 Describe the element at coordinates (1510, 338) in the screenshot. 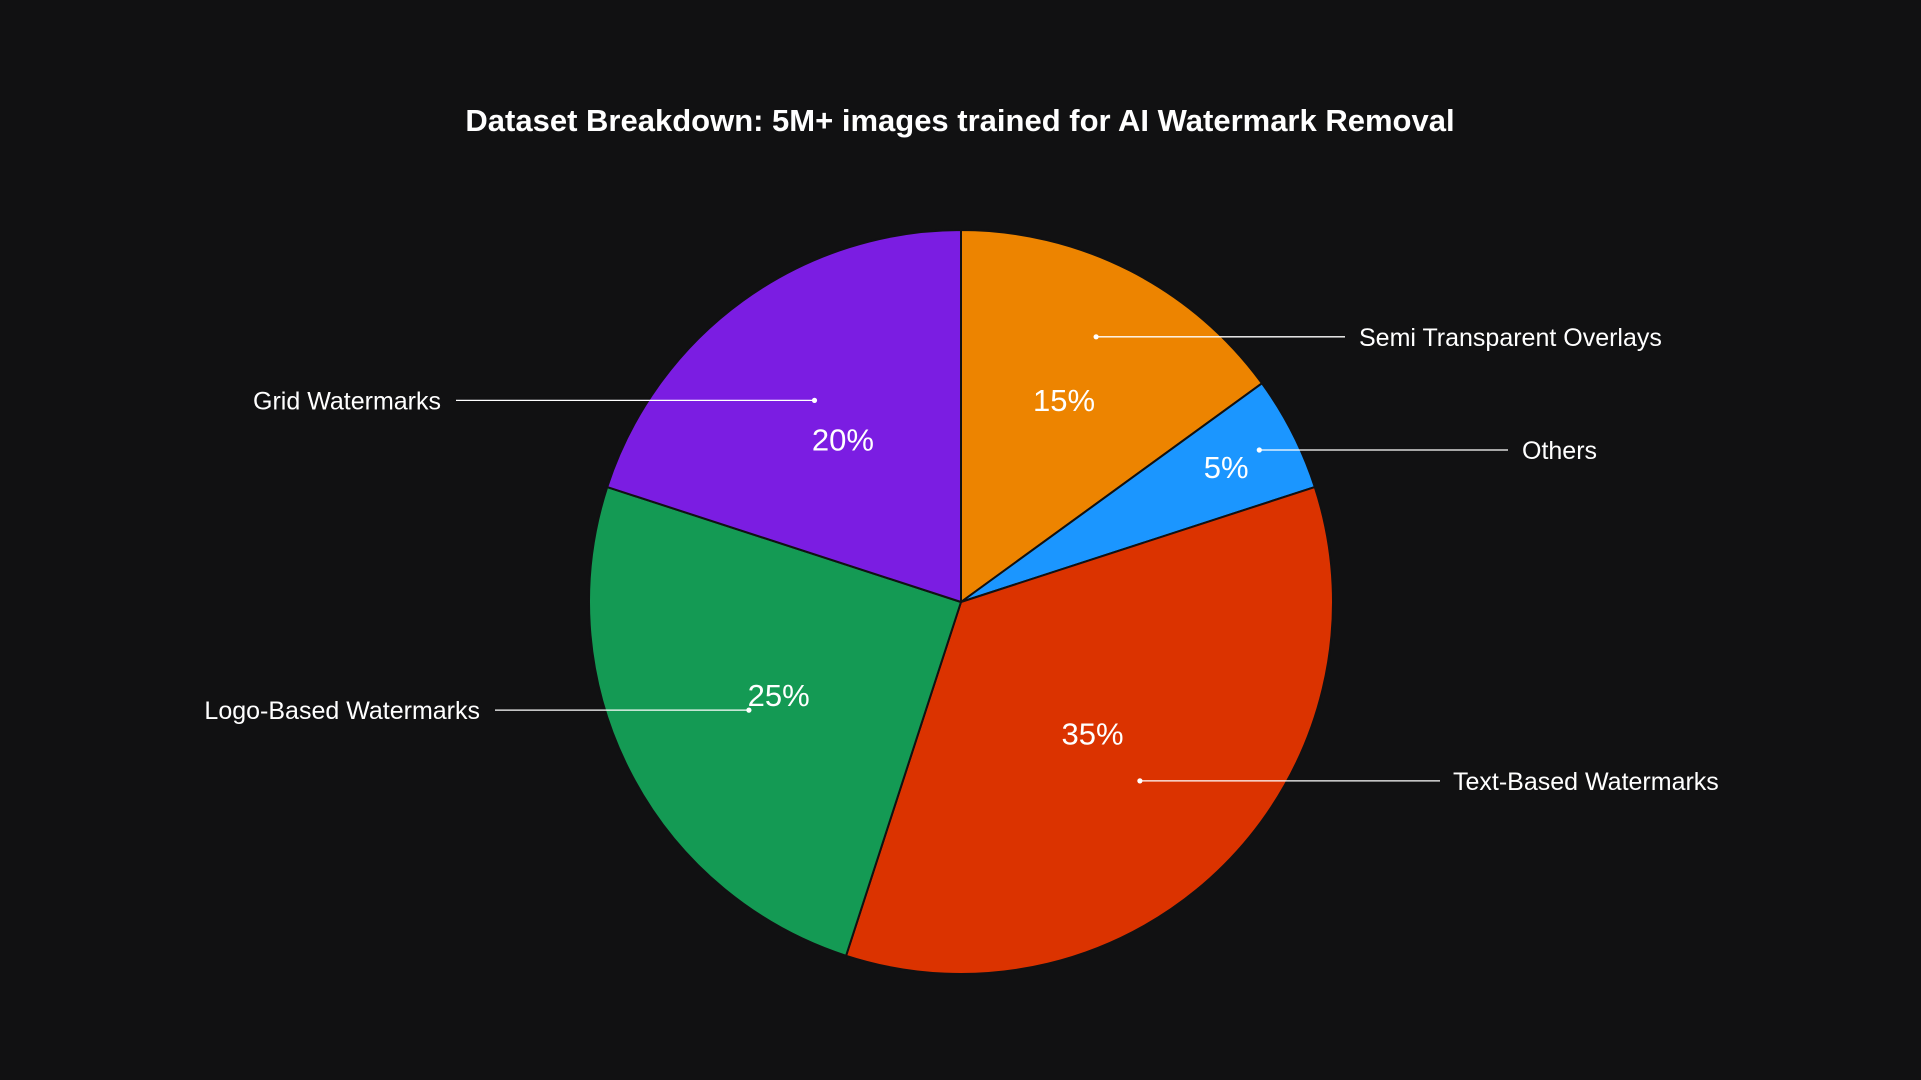

I see `slice-name-label-semi-transparent-overlays: Semi Transparent Overlays` at that location.